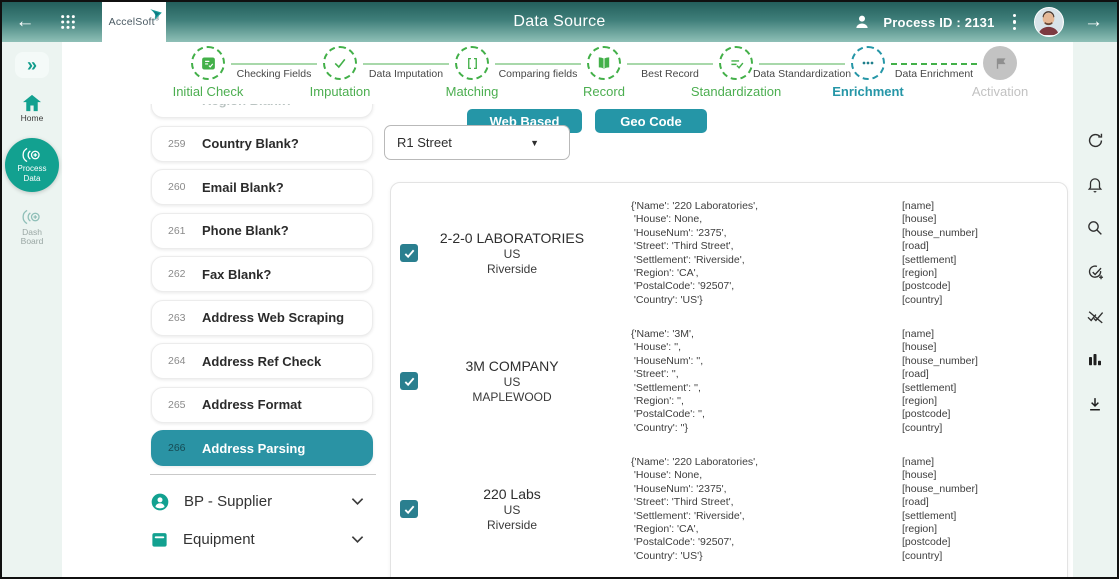 The width and height of the screenshot is (1119, 579). What do you see at coordinates (1015, 22) in the screenshot?
I see `kebab-menu-icon` at bounding box center [1015, 22].